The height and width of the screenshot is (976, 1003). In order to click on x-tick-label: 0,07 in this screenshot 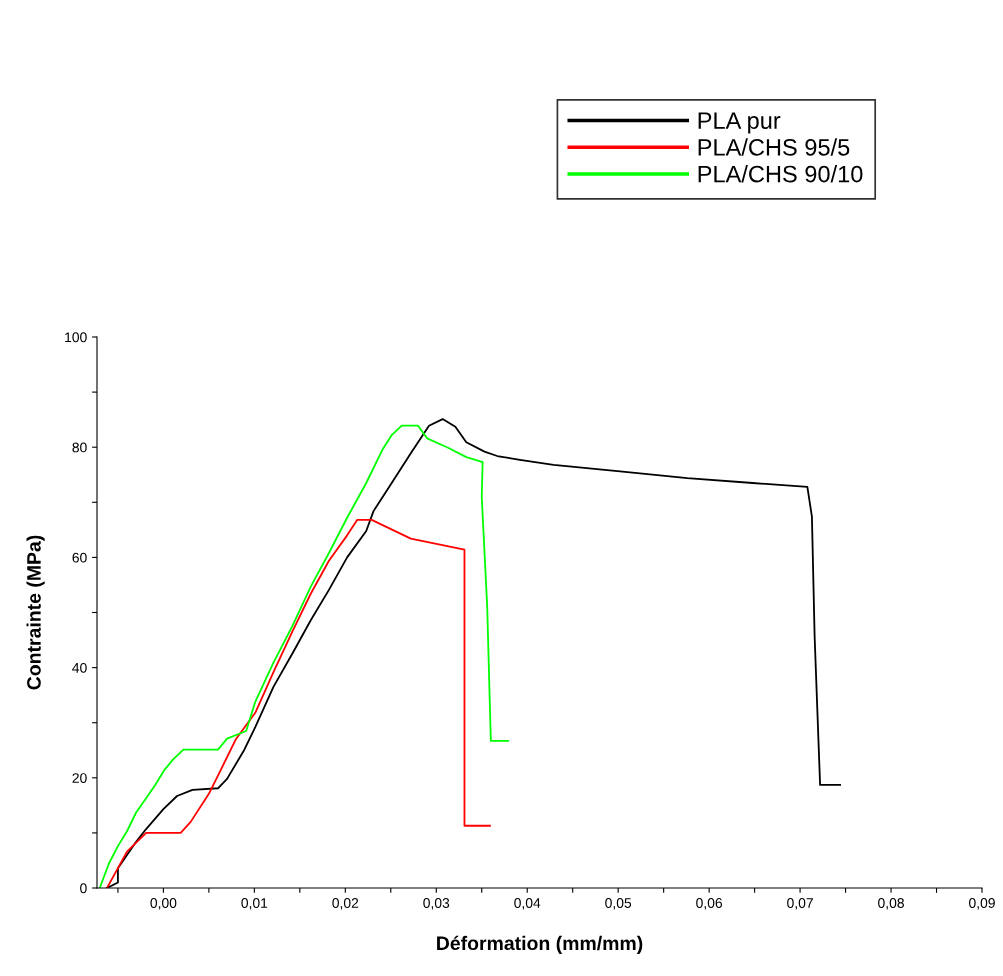, I will do `click(800, 904)`.